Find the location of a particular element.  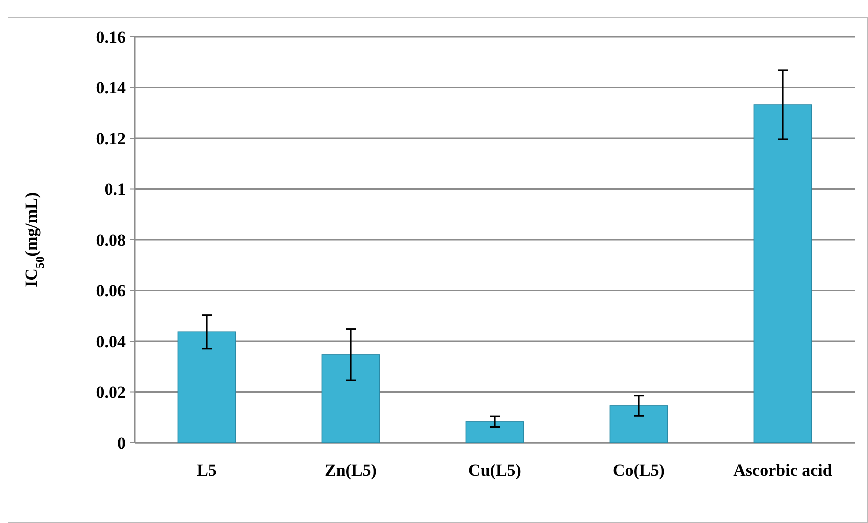

y-tick-label: 0.04 is located at coordinates (111, 342).